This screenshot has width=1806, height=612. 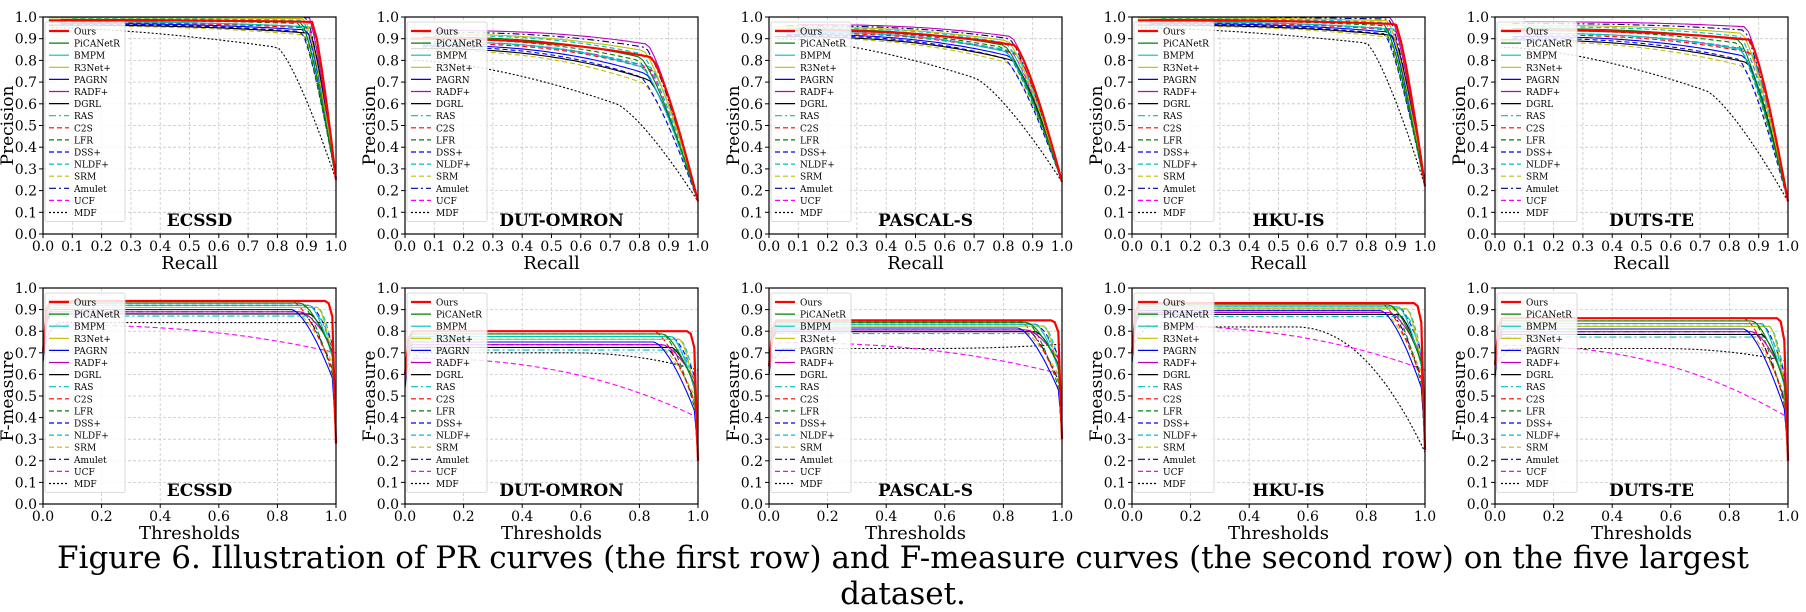 I want to click on series-line-ours, so click(x=1282, y=103).